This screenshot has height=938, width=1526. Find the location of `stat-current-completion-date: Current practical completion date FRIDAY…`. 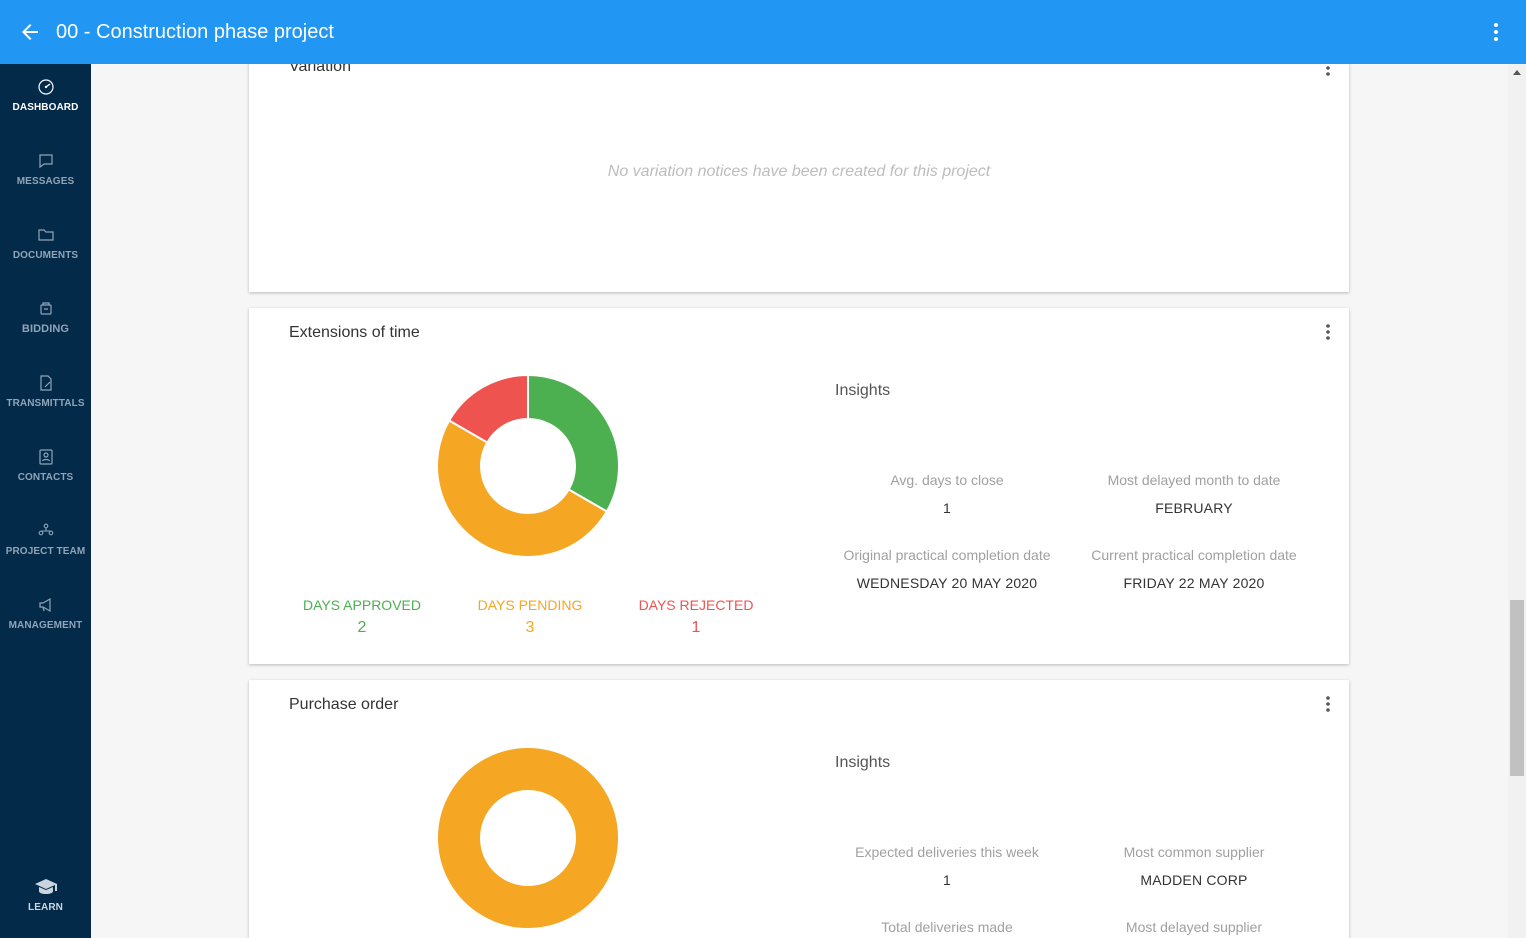

stat-current-completion-date: Current practical completion date FRIDAY… is located at coordinates (1194, 569).